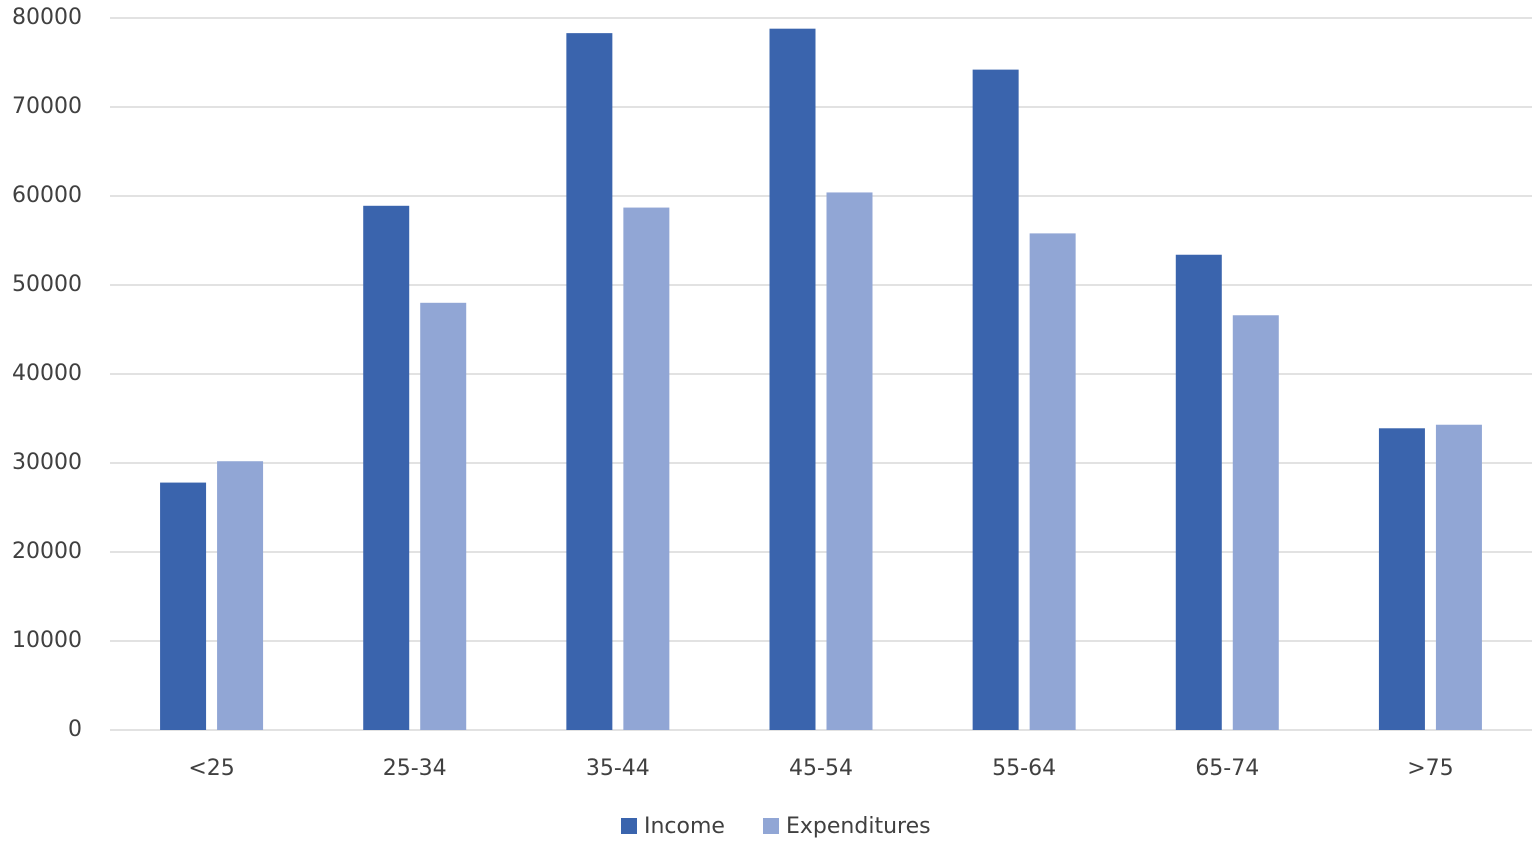 The width and height of the screenshot is (1536, 847). Describe the element at coordinates (858, 826) in the screenshot. I see `legend-label: Expenditures` at that location.